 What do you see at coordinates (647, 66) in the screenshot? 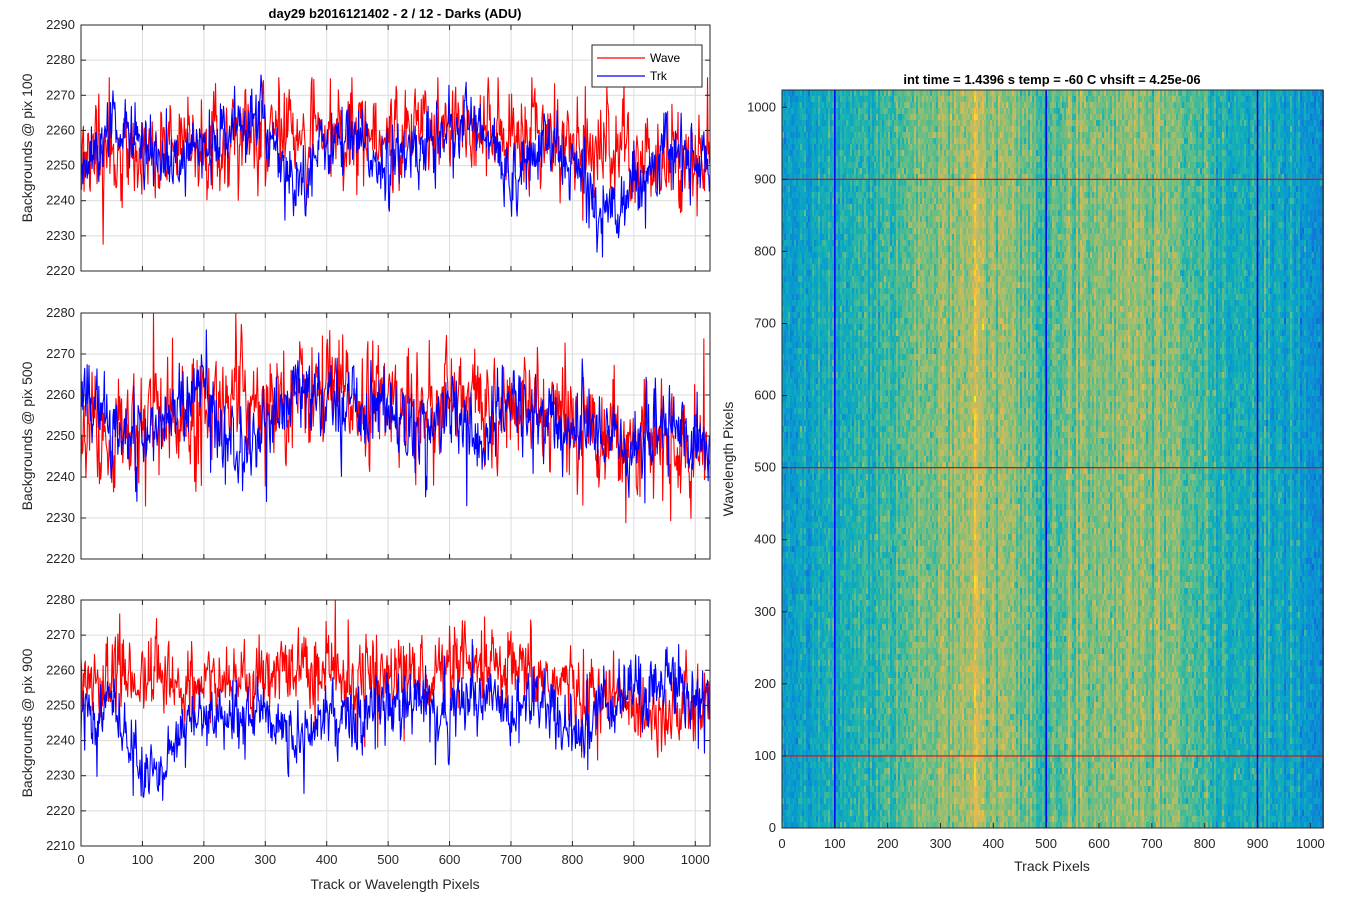
I see `legend: Wave Trk` at bounding box center [647, 66].